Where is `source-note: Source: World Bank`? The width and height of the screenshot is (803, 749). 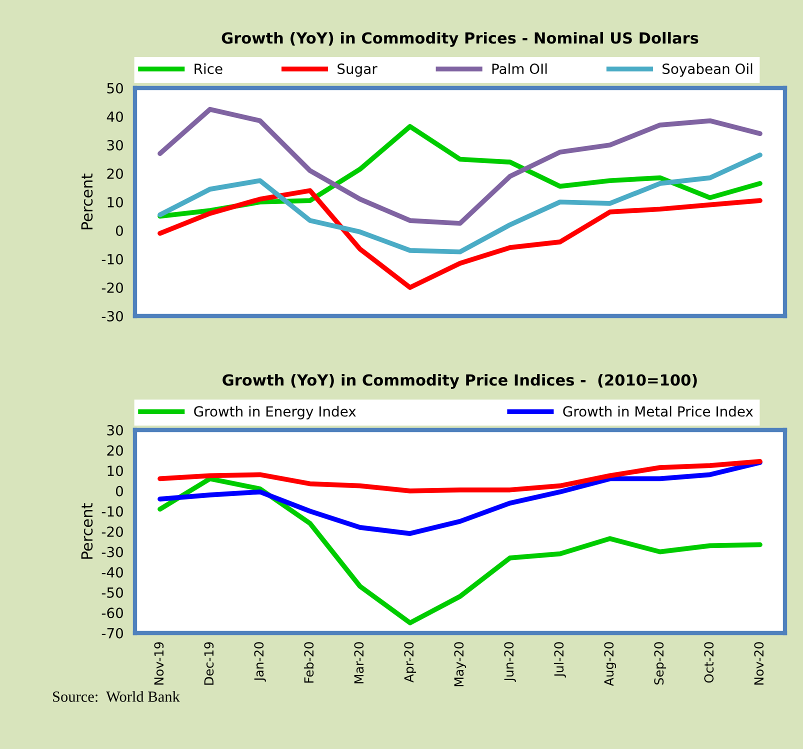
source-note: Source: World Bank is located at coordinates (116, 696).